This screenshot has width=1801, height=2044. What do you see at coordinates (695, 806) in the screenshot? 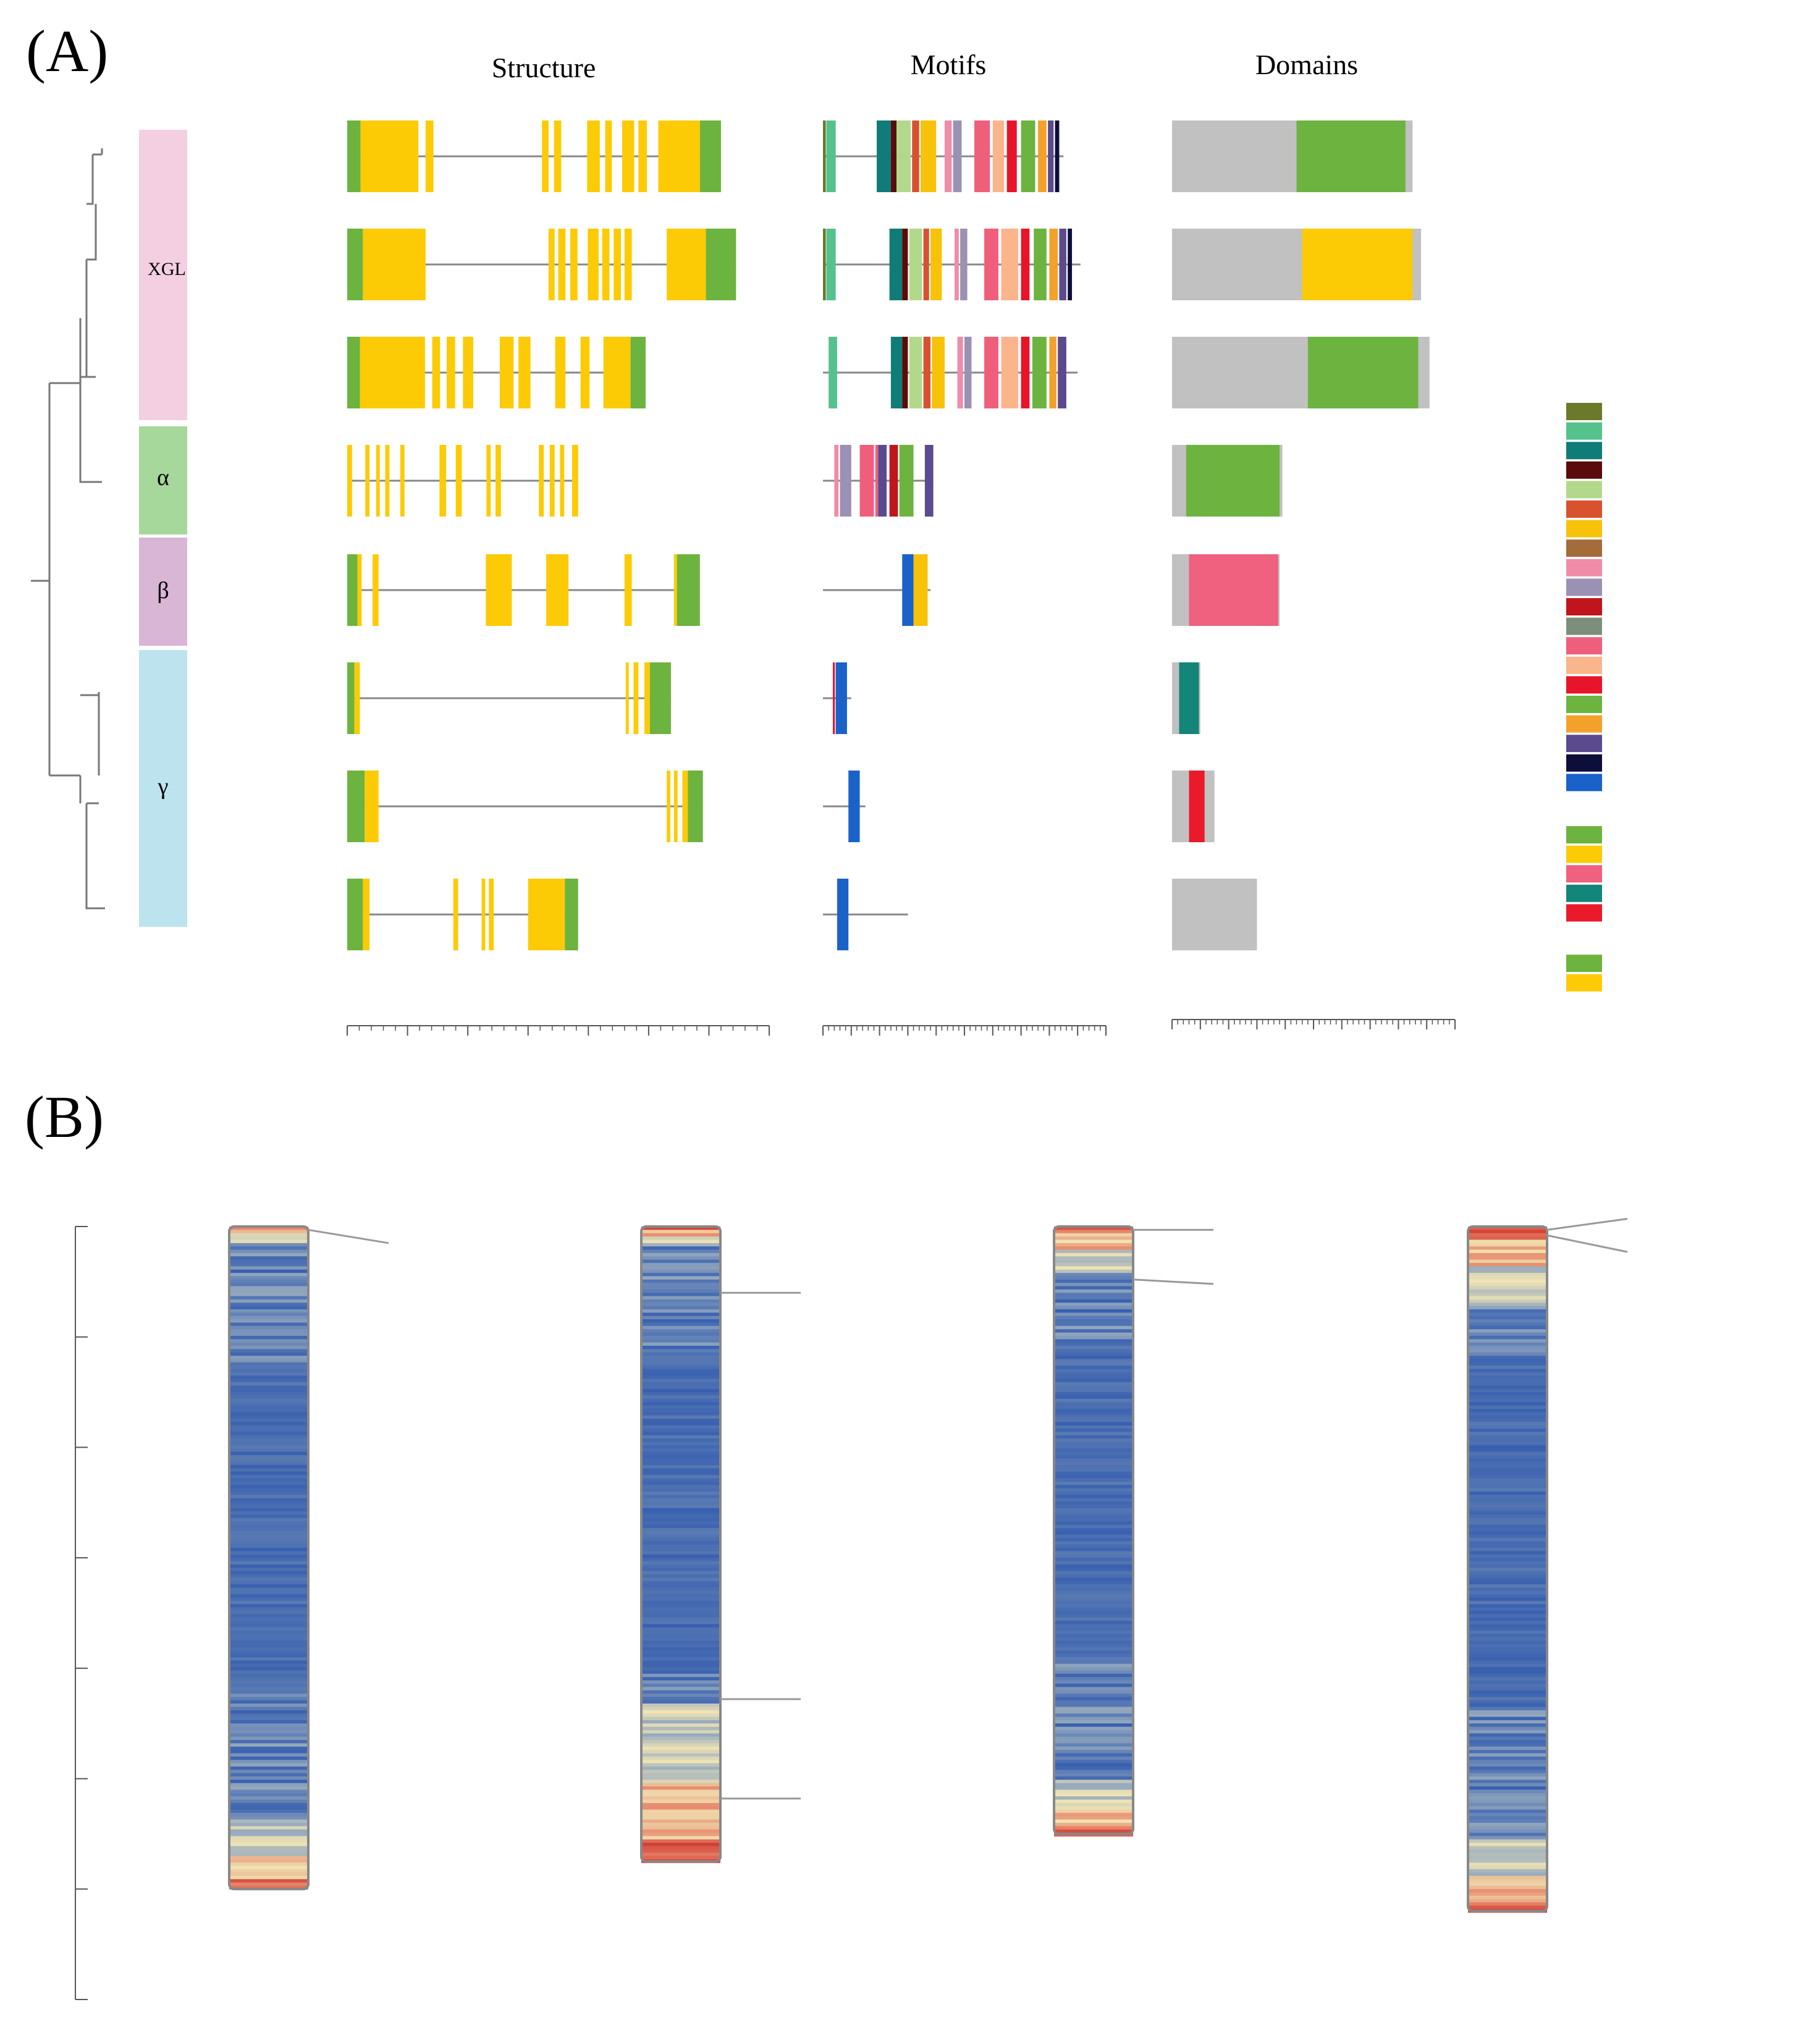
I see `utr-block` at bounding box center [695, 806].